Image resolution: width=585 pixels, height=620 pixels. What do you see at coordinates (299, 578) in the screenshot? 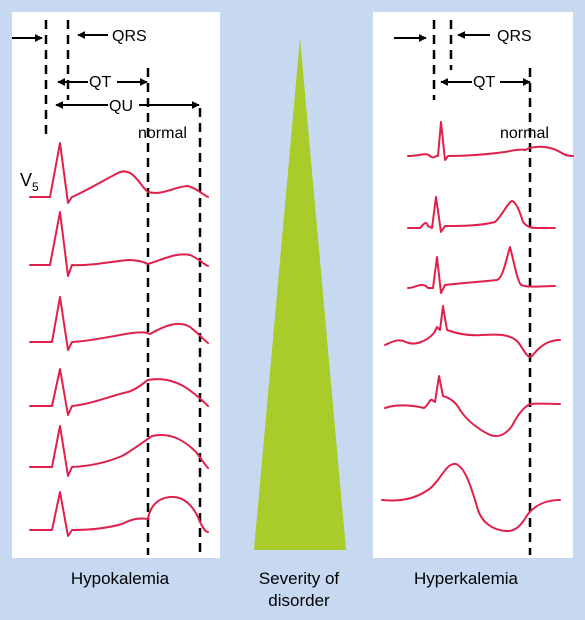
I see `severity-caption-line1: Severity of` at bounding box center [299, 578].